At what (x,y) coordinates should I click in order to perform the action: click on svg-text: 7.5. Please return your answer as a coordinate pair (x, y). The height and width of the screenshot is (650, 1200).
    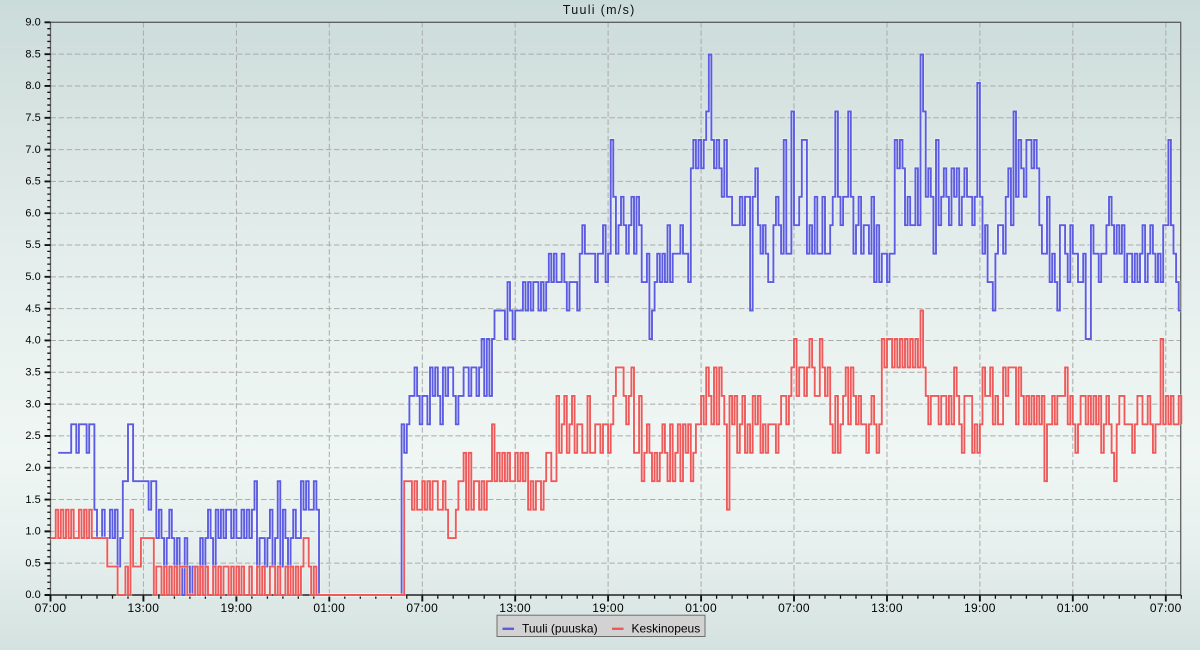
    Looking at the image, I should click on (32, 118).